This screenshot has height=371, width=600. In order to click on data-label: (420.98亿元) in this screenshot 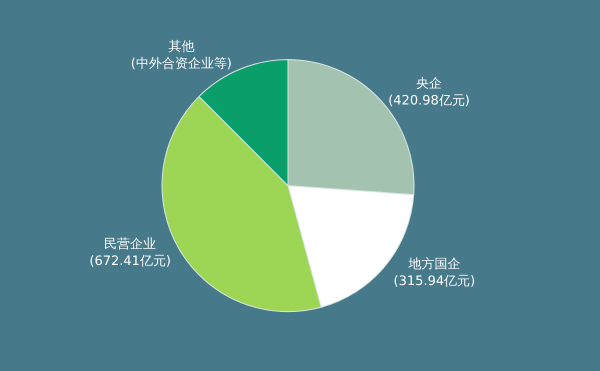, I will do `click(429, 100)`.